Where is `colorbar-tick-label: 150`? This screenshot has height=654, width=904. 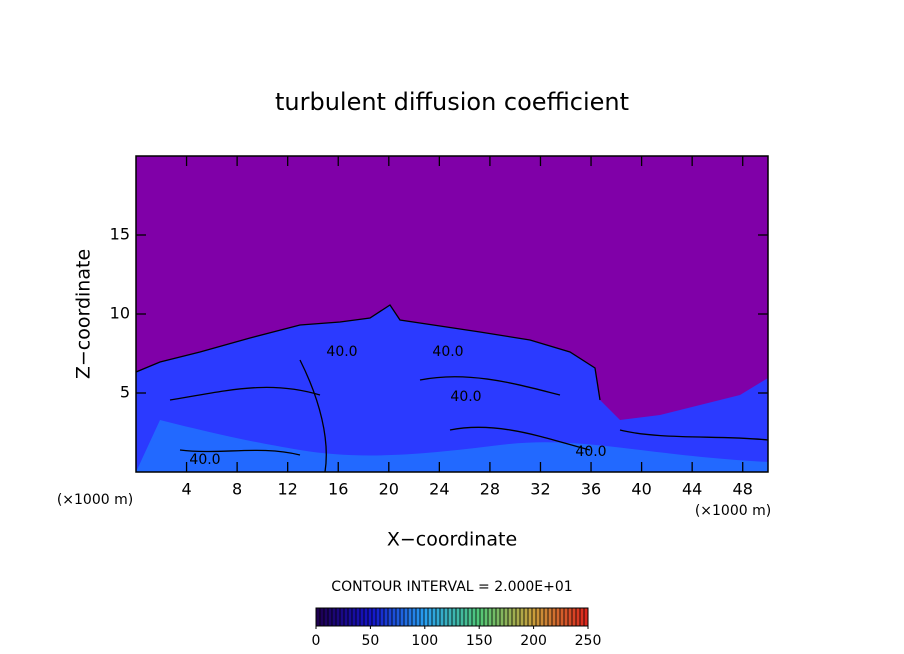 colorbar-tick-label: 150 is located at coordinates (479, 641).